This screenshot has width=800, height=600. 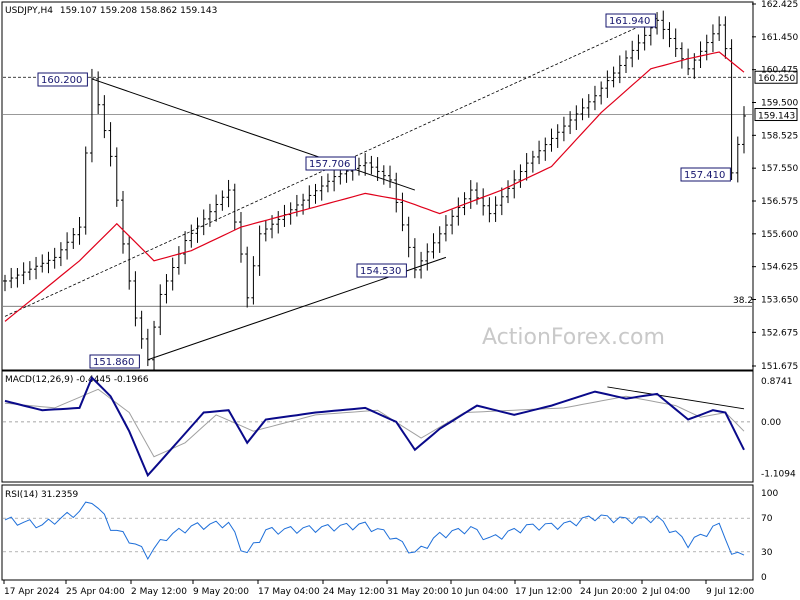 I want to click on rsi-tick-label: 30, so click(x=767, y=553).